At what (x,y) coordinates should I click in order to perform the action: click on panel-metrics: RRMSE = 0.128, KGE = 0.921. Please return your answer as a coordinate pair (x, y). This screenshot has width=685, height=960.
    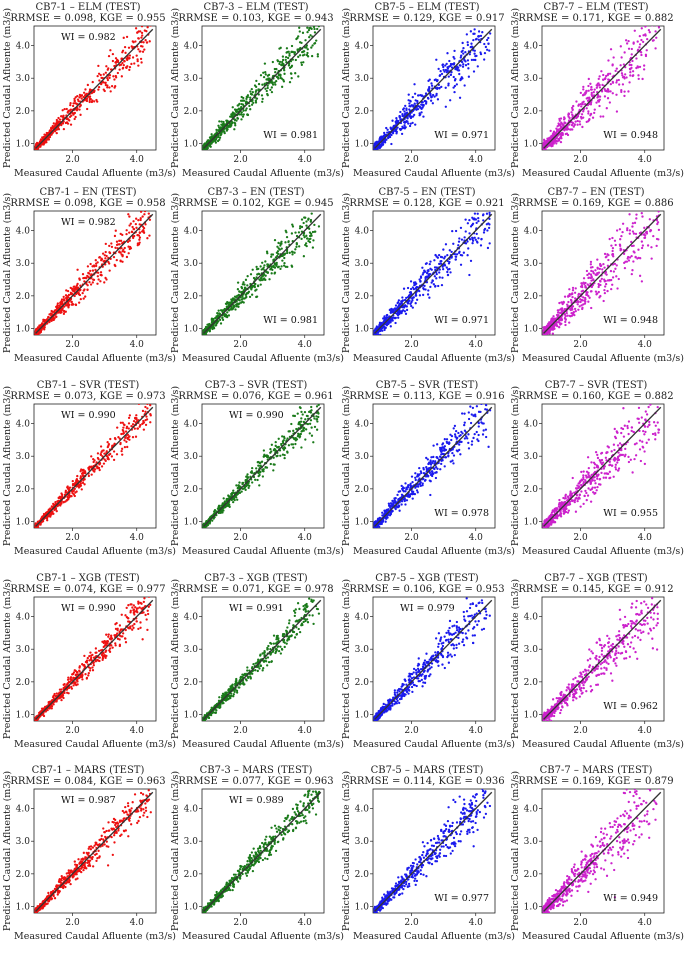
    Looking at the image, I should click on (427, 203).